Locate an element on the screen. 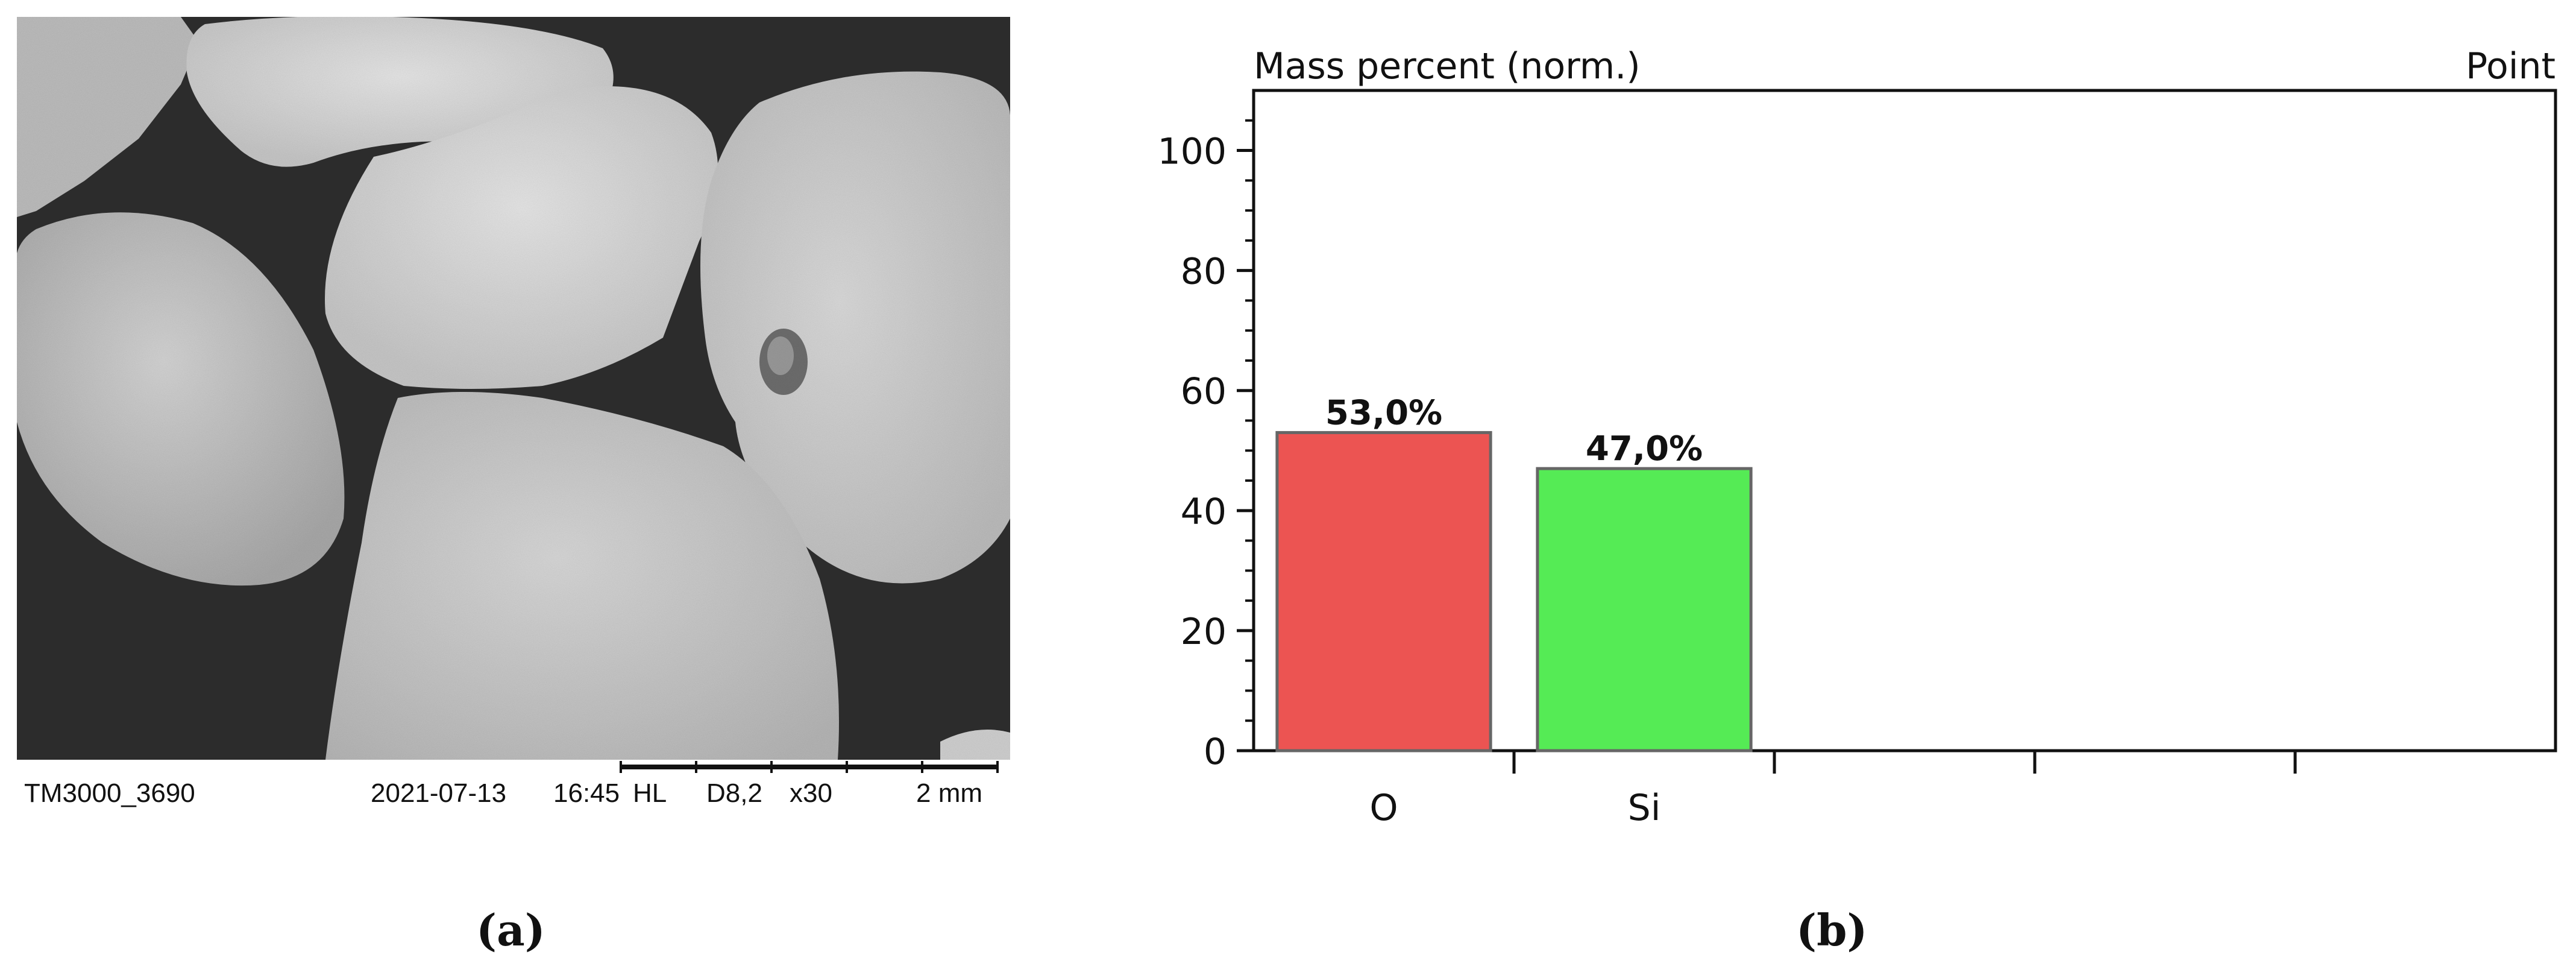  grain-bottom is located at coordinates (582, 576).